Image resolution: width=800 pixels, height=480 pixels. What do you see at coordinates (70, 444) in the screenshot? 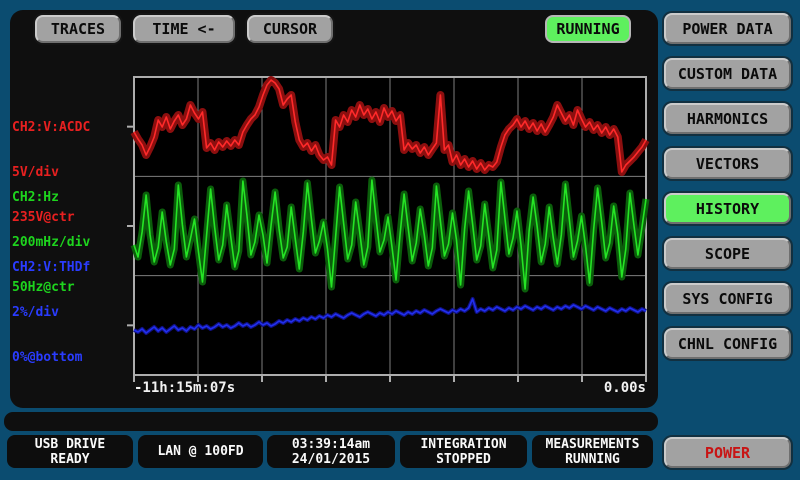
I see `status-line: USB DRIVE` at bounding box center [70, 444].